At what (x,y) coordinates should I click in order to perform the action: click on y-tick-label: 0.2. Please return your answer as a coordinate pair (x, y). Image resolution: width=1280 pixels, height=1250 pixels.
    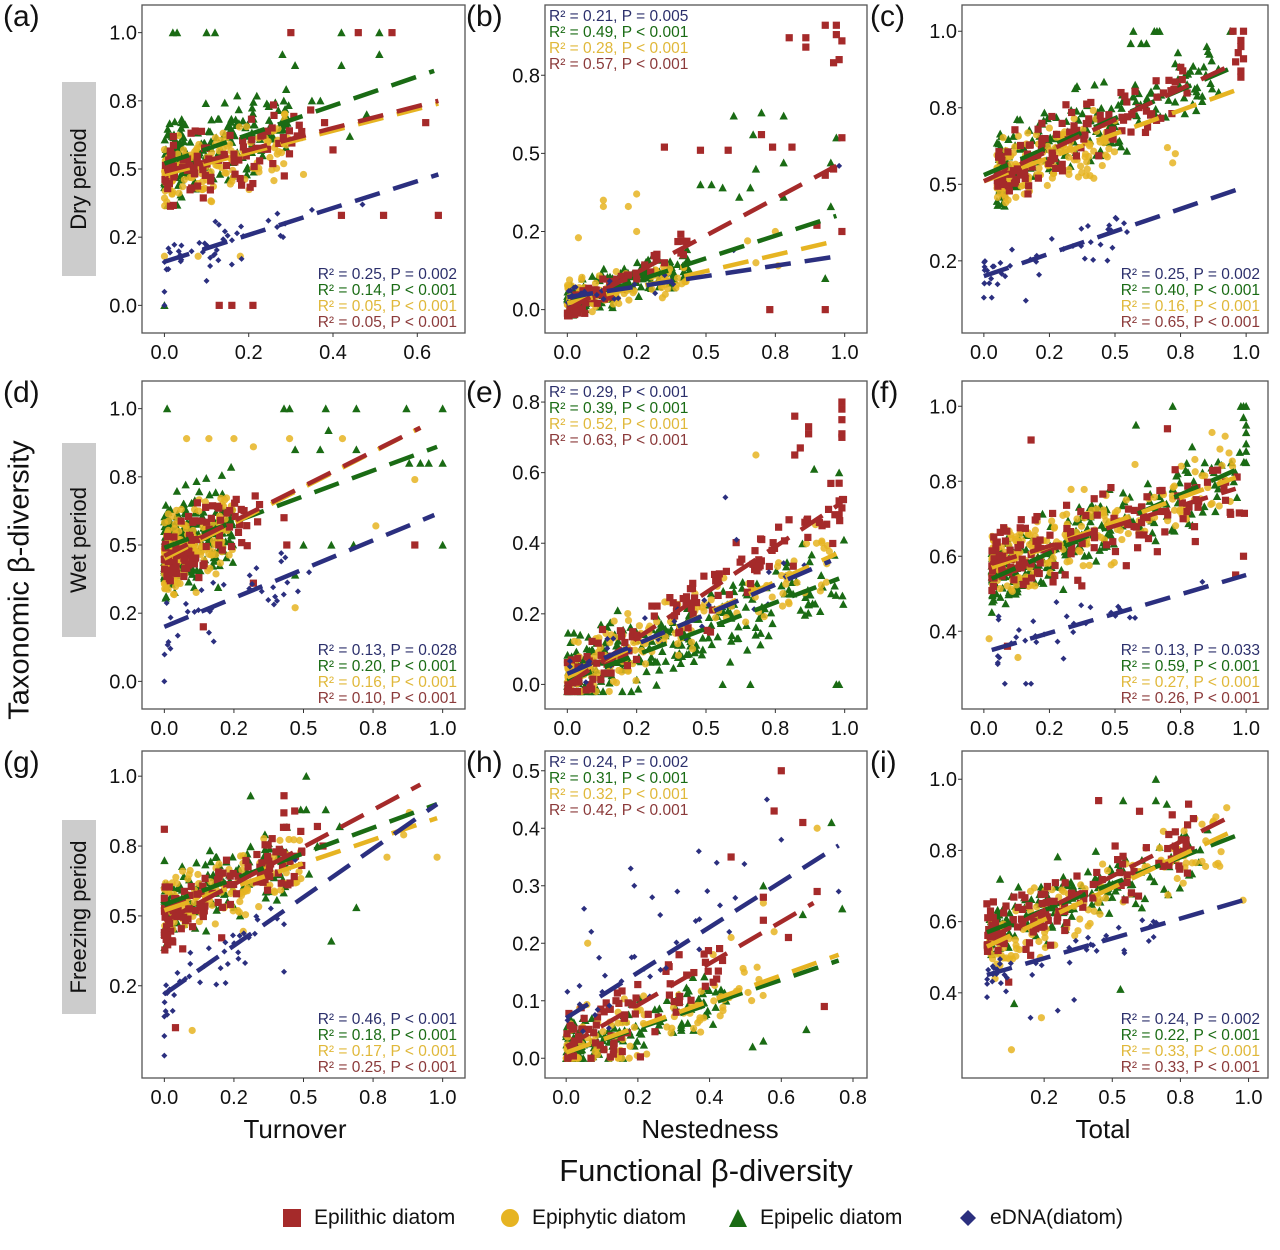
    Looking at the image, I should click on (123, 238).